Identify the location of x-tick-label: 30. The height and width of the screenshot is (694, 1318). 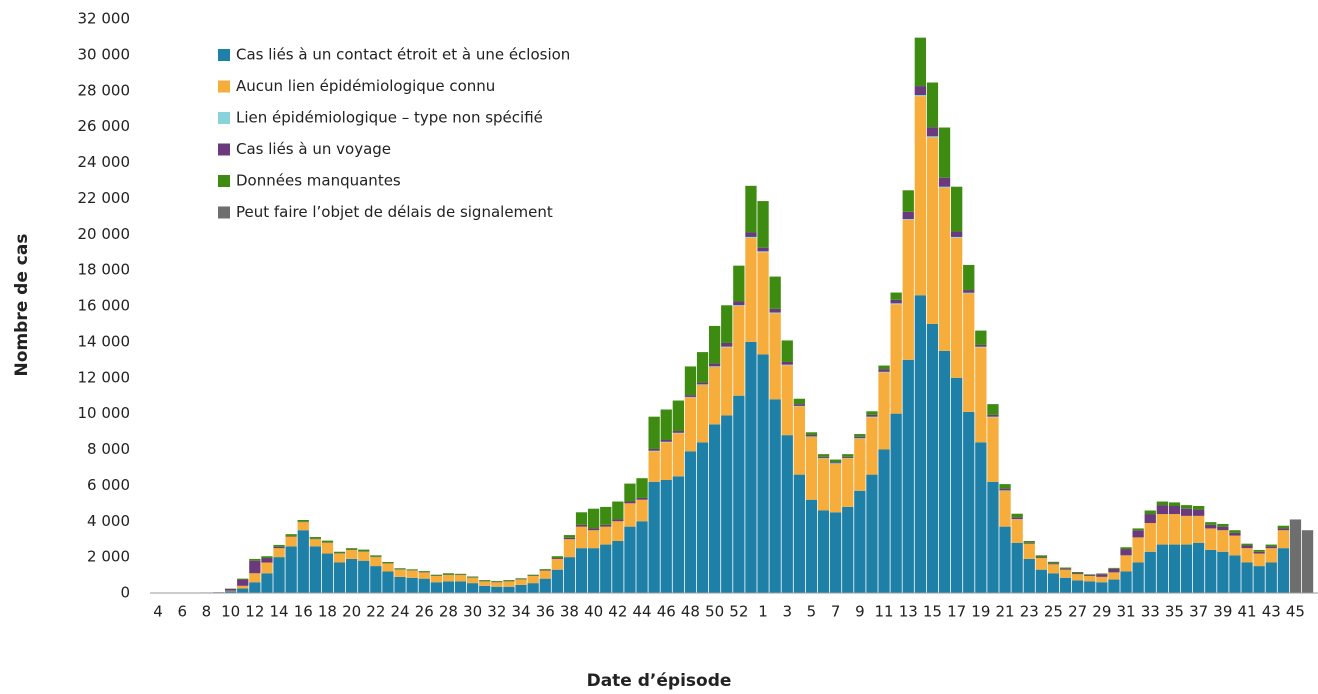
(472, 612).